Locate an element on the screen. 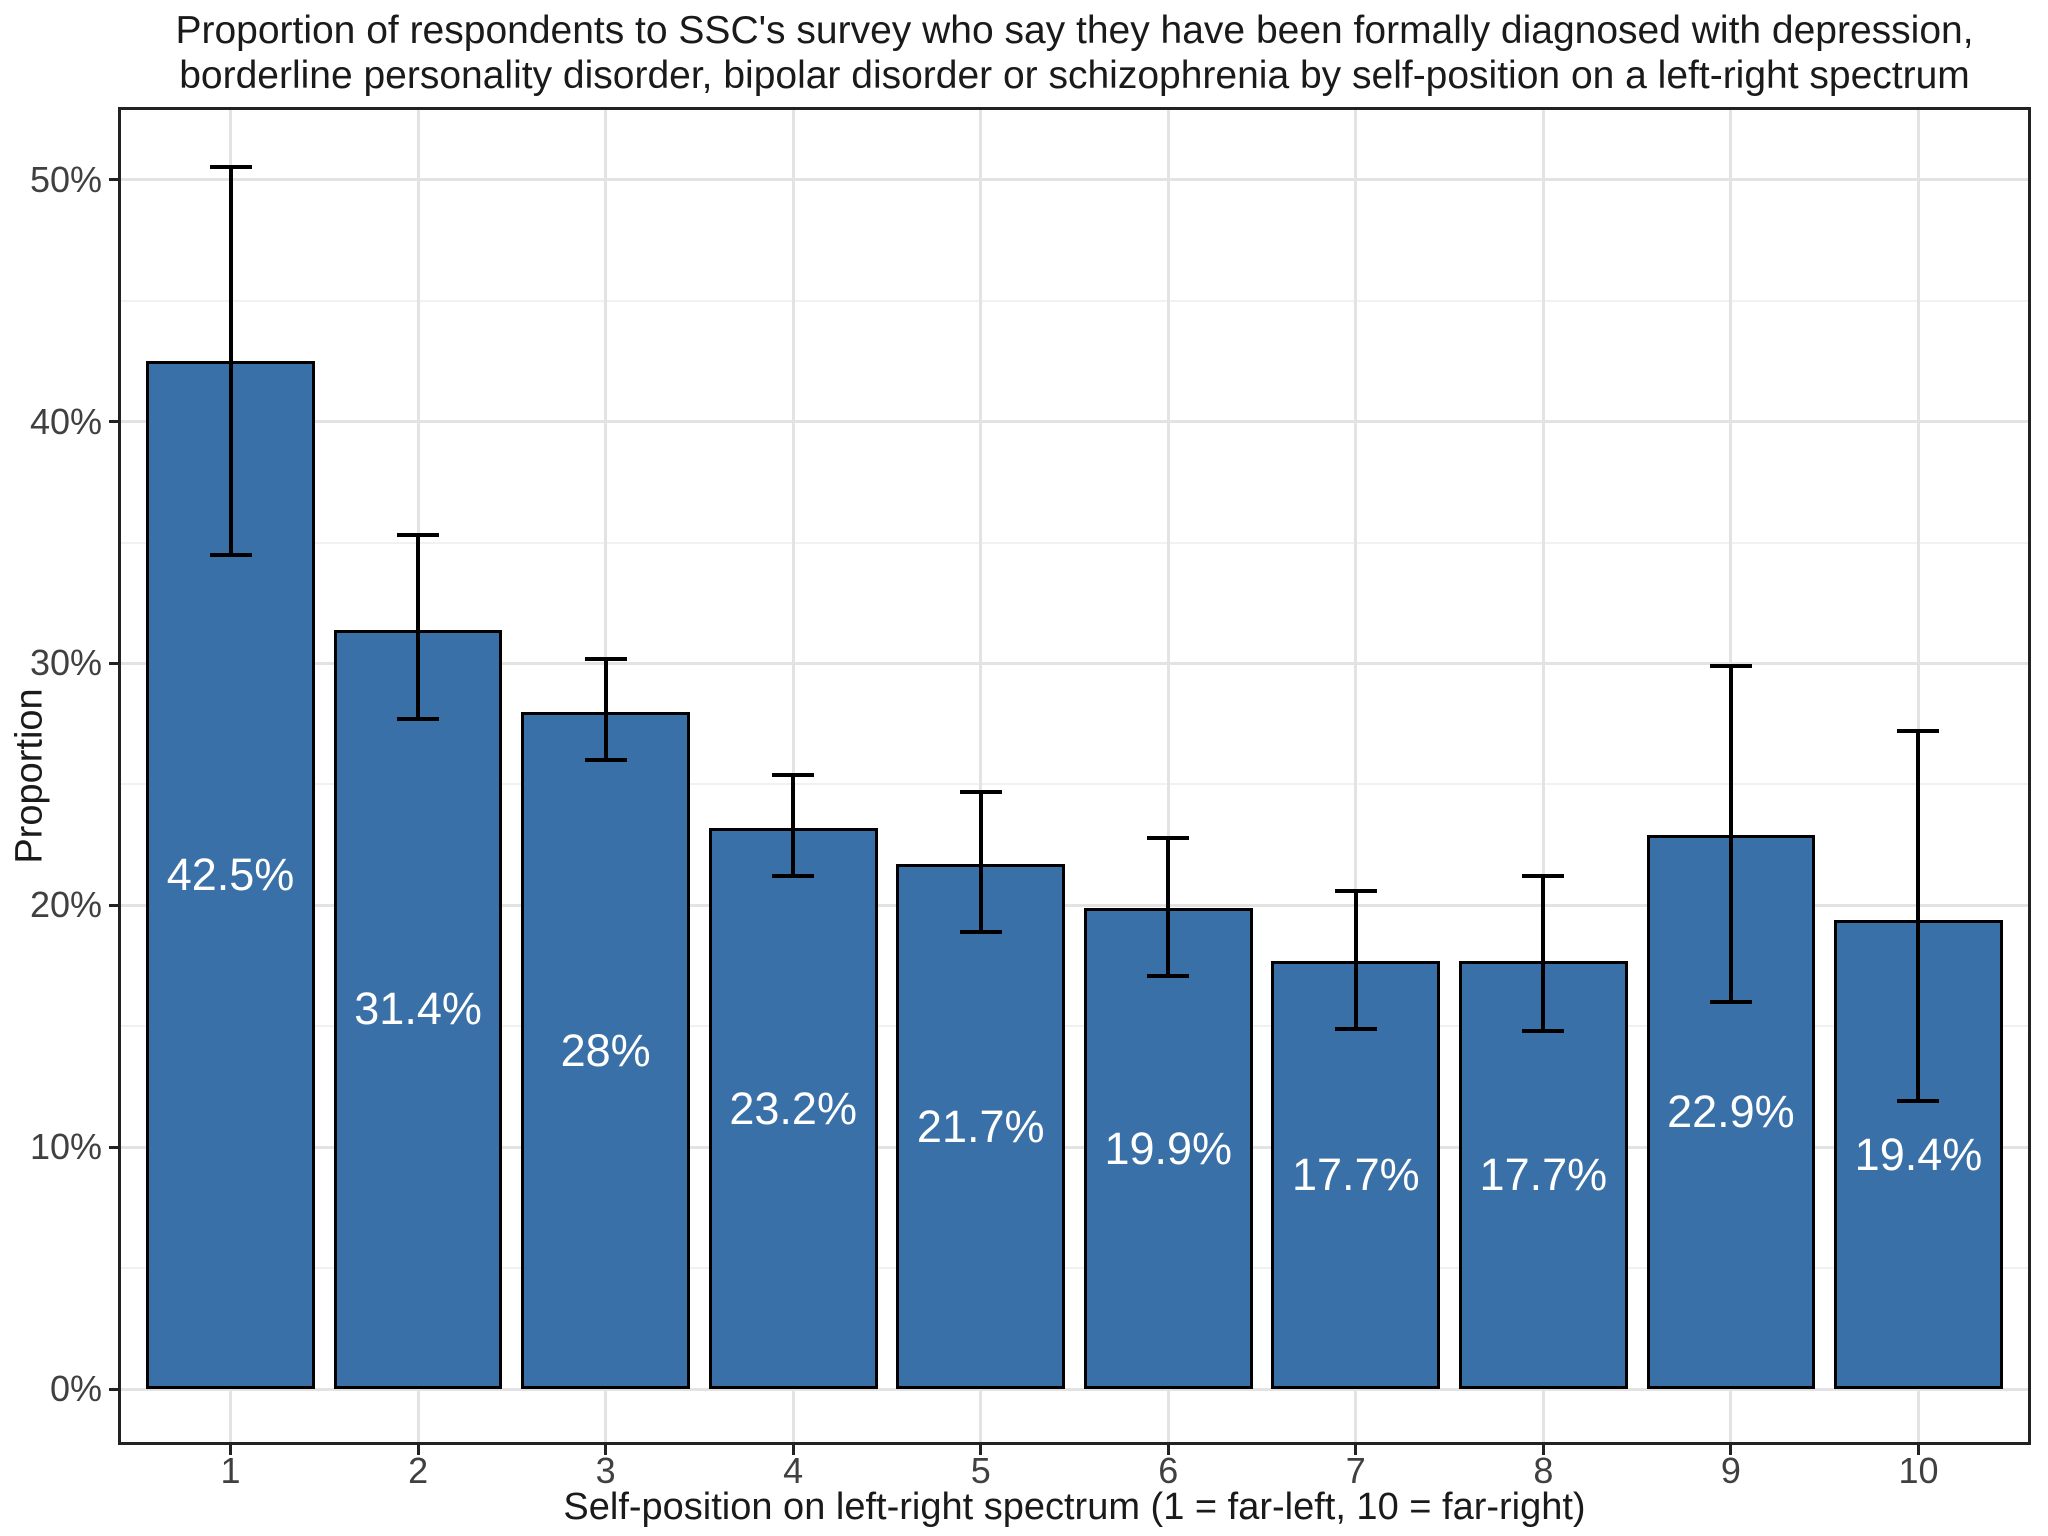 Image resolution: width=2048 pixels, height=1536 pixels. x-axis-tick-label: 5 is located at coordinates (980, 1470).